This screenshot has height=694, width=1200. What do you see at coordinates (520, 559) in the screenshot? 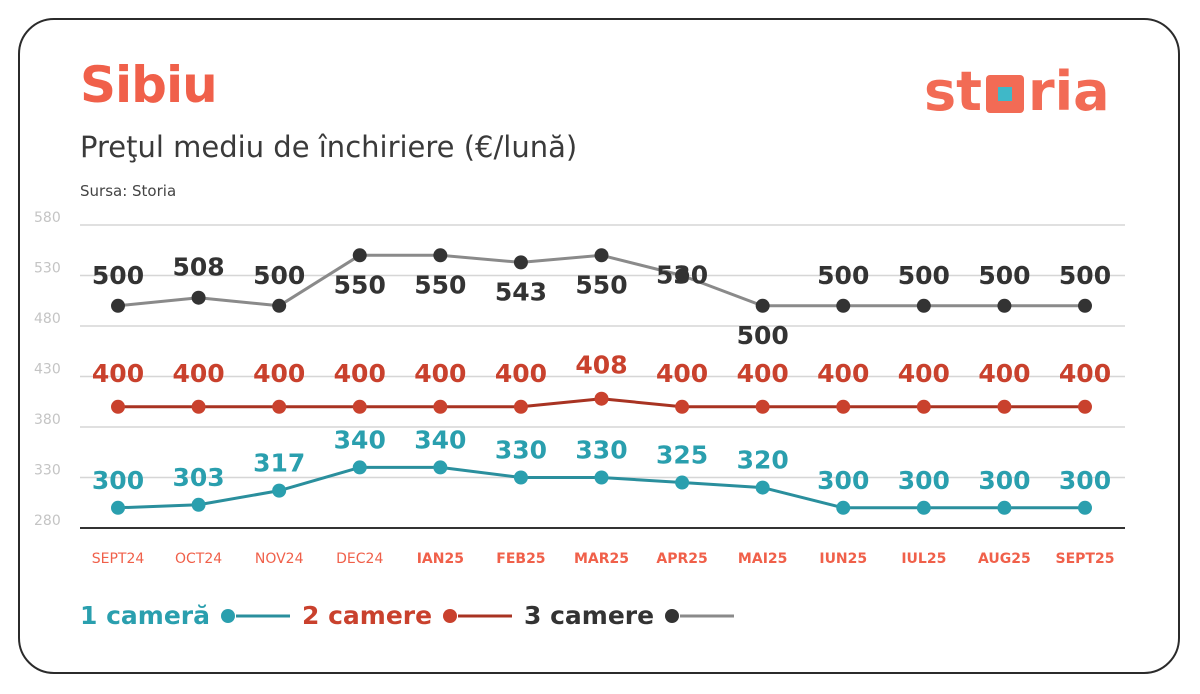
I see `x-tick-label: FEB25` at bounding box center [520, 559].